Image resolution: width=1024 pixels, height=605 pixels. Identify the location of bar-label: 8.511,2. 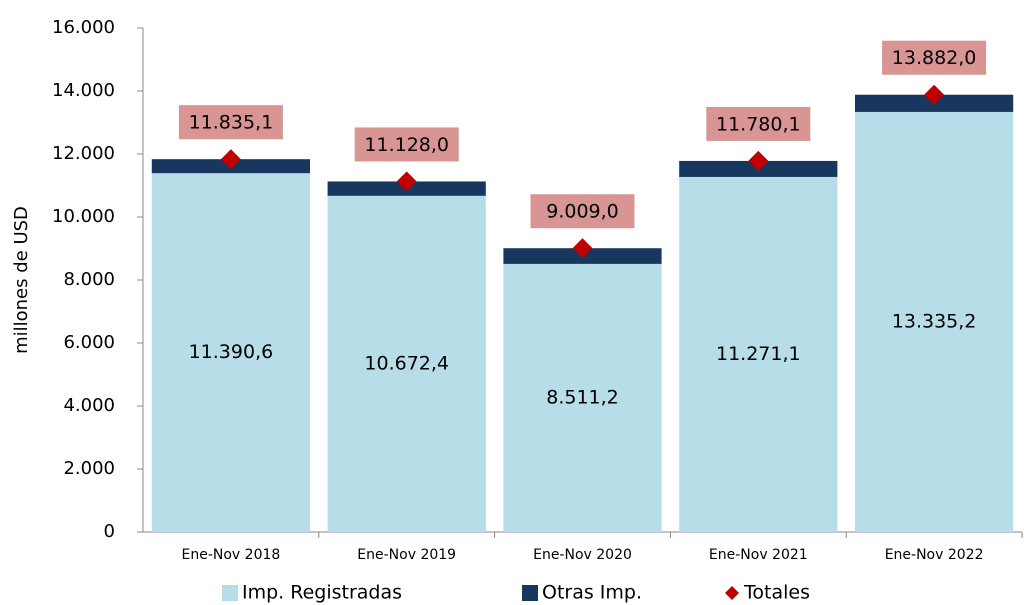
(582, 397).